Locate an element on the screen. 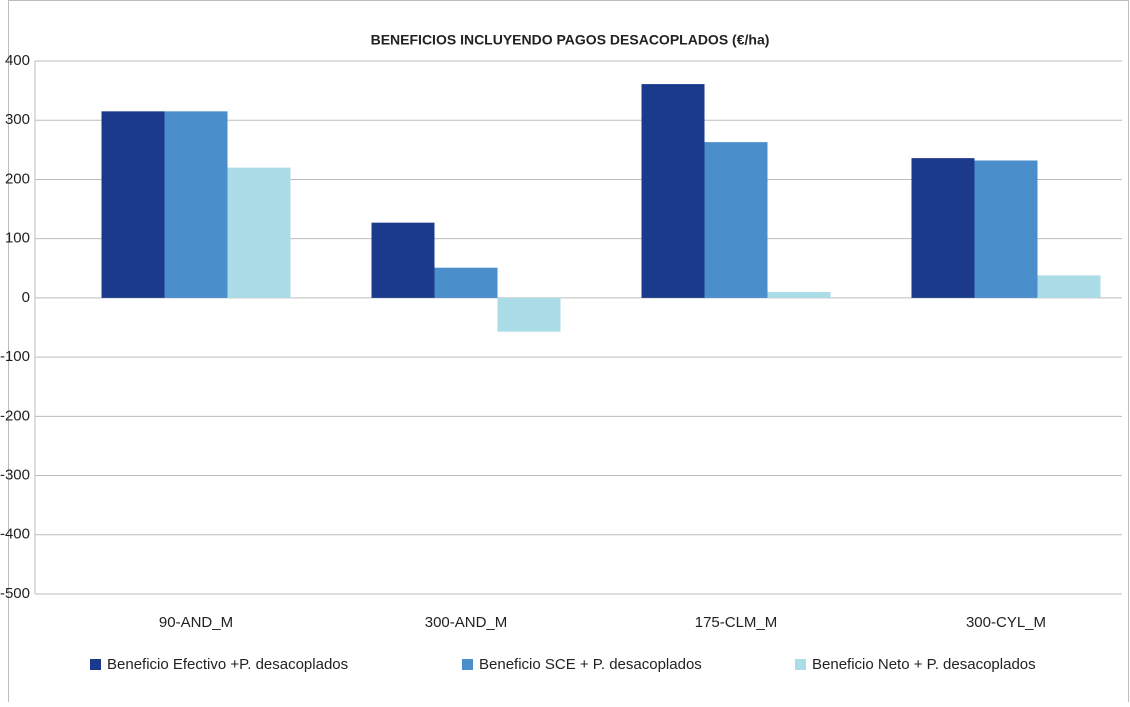  y-tick-label: 400 is located at coordinates (17, 60).